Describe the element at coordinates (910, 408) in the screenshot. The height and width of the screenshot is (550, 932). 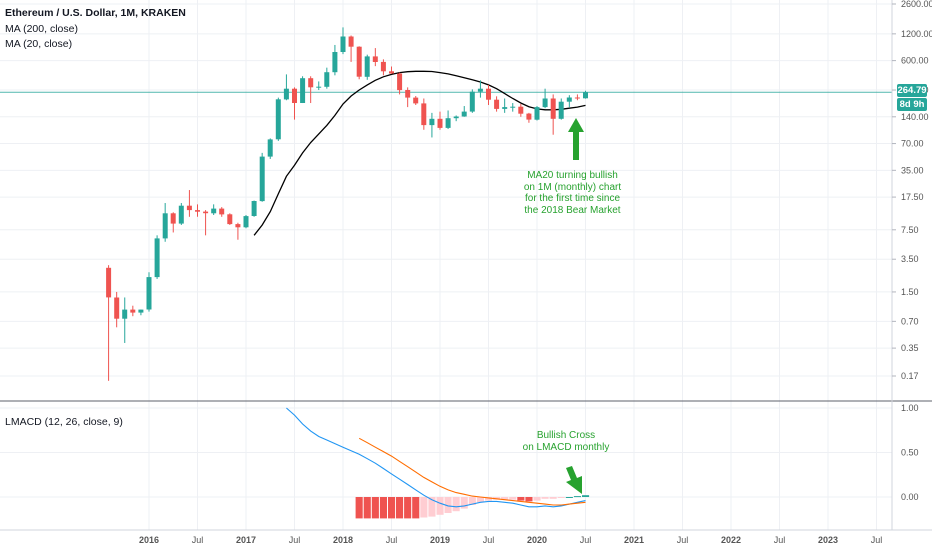
I see `macd-tick-label: 1.00` at that location.